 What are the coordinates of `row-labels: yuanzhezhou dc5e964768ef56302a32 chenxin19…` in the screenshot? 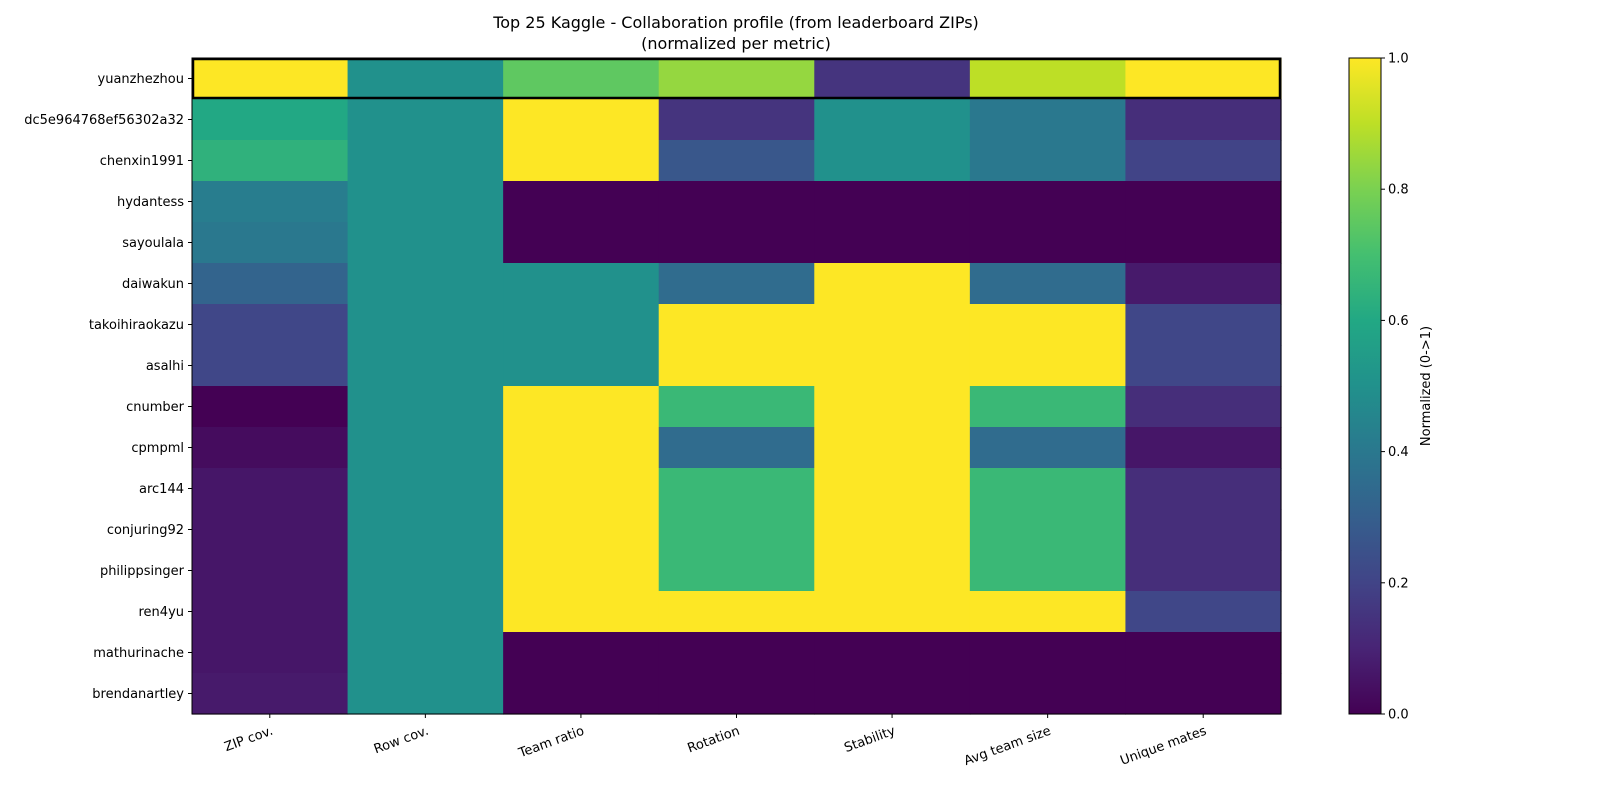 It's located at (108, 387).